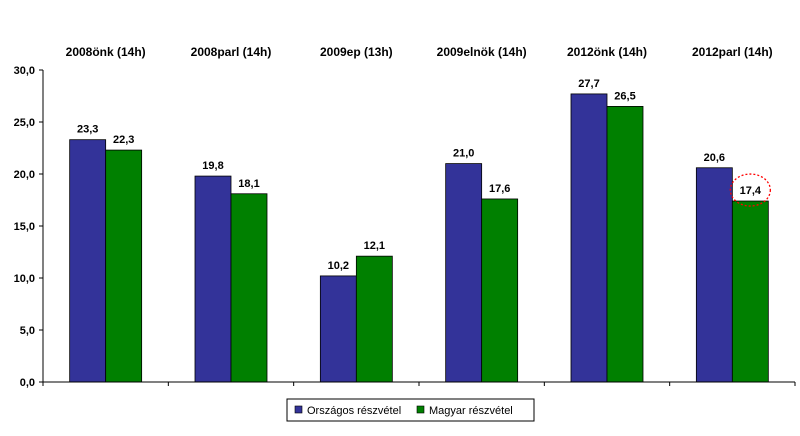  I want to click on y-axis: 0,0 5,0 10,0 15,0 20,0 25,0 30,0, so click(29, 227).